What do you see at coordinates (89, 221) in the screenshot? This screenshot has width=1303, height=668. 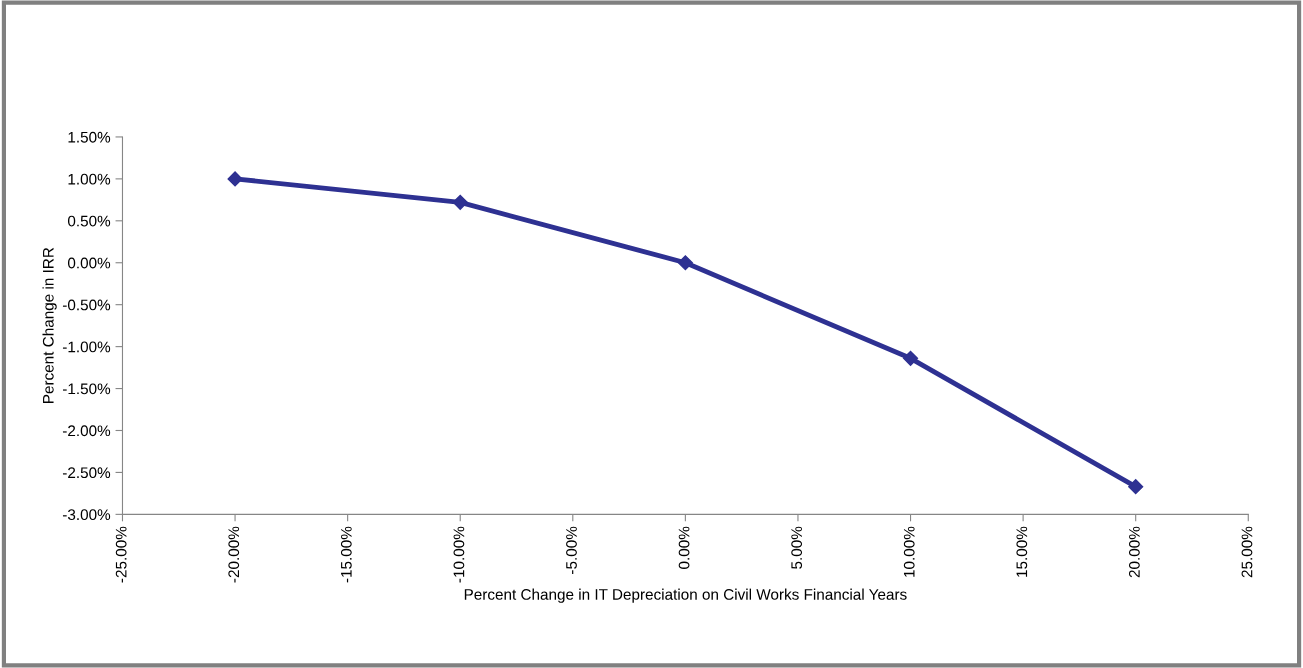 I see `y-tick-label: 0.50%` at bounding box center [89, 221].